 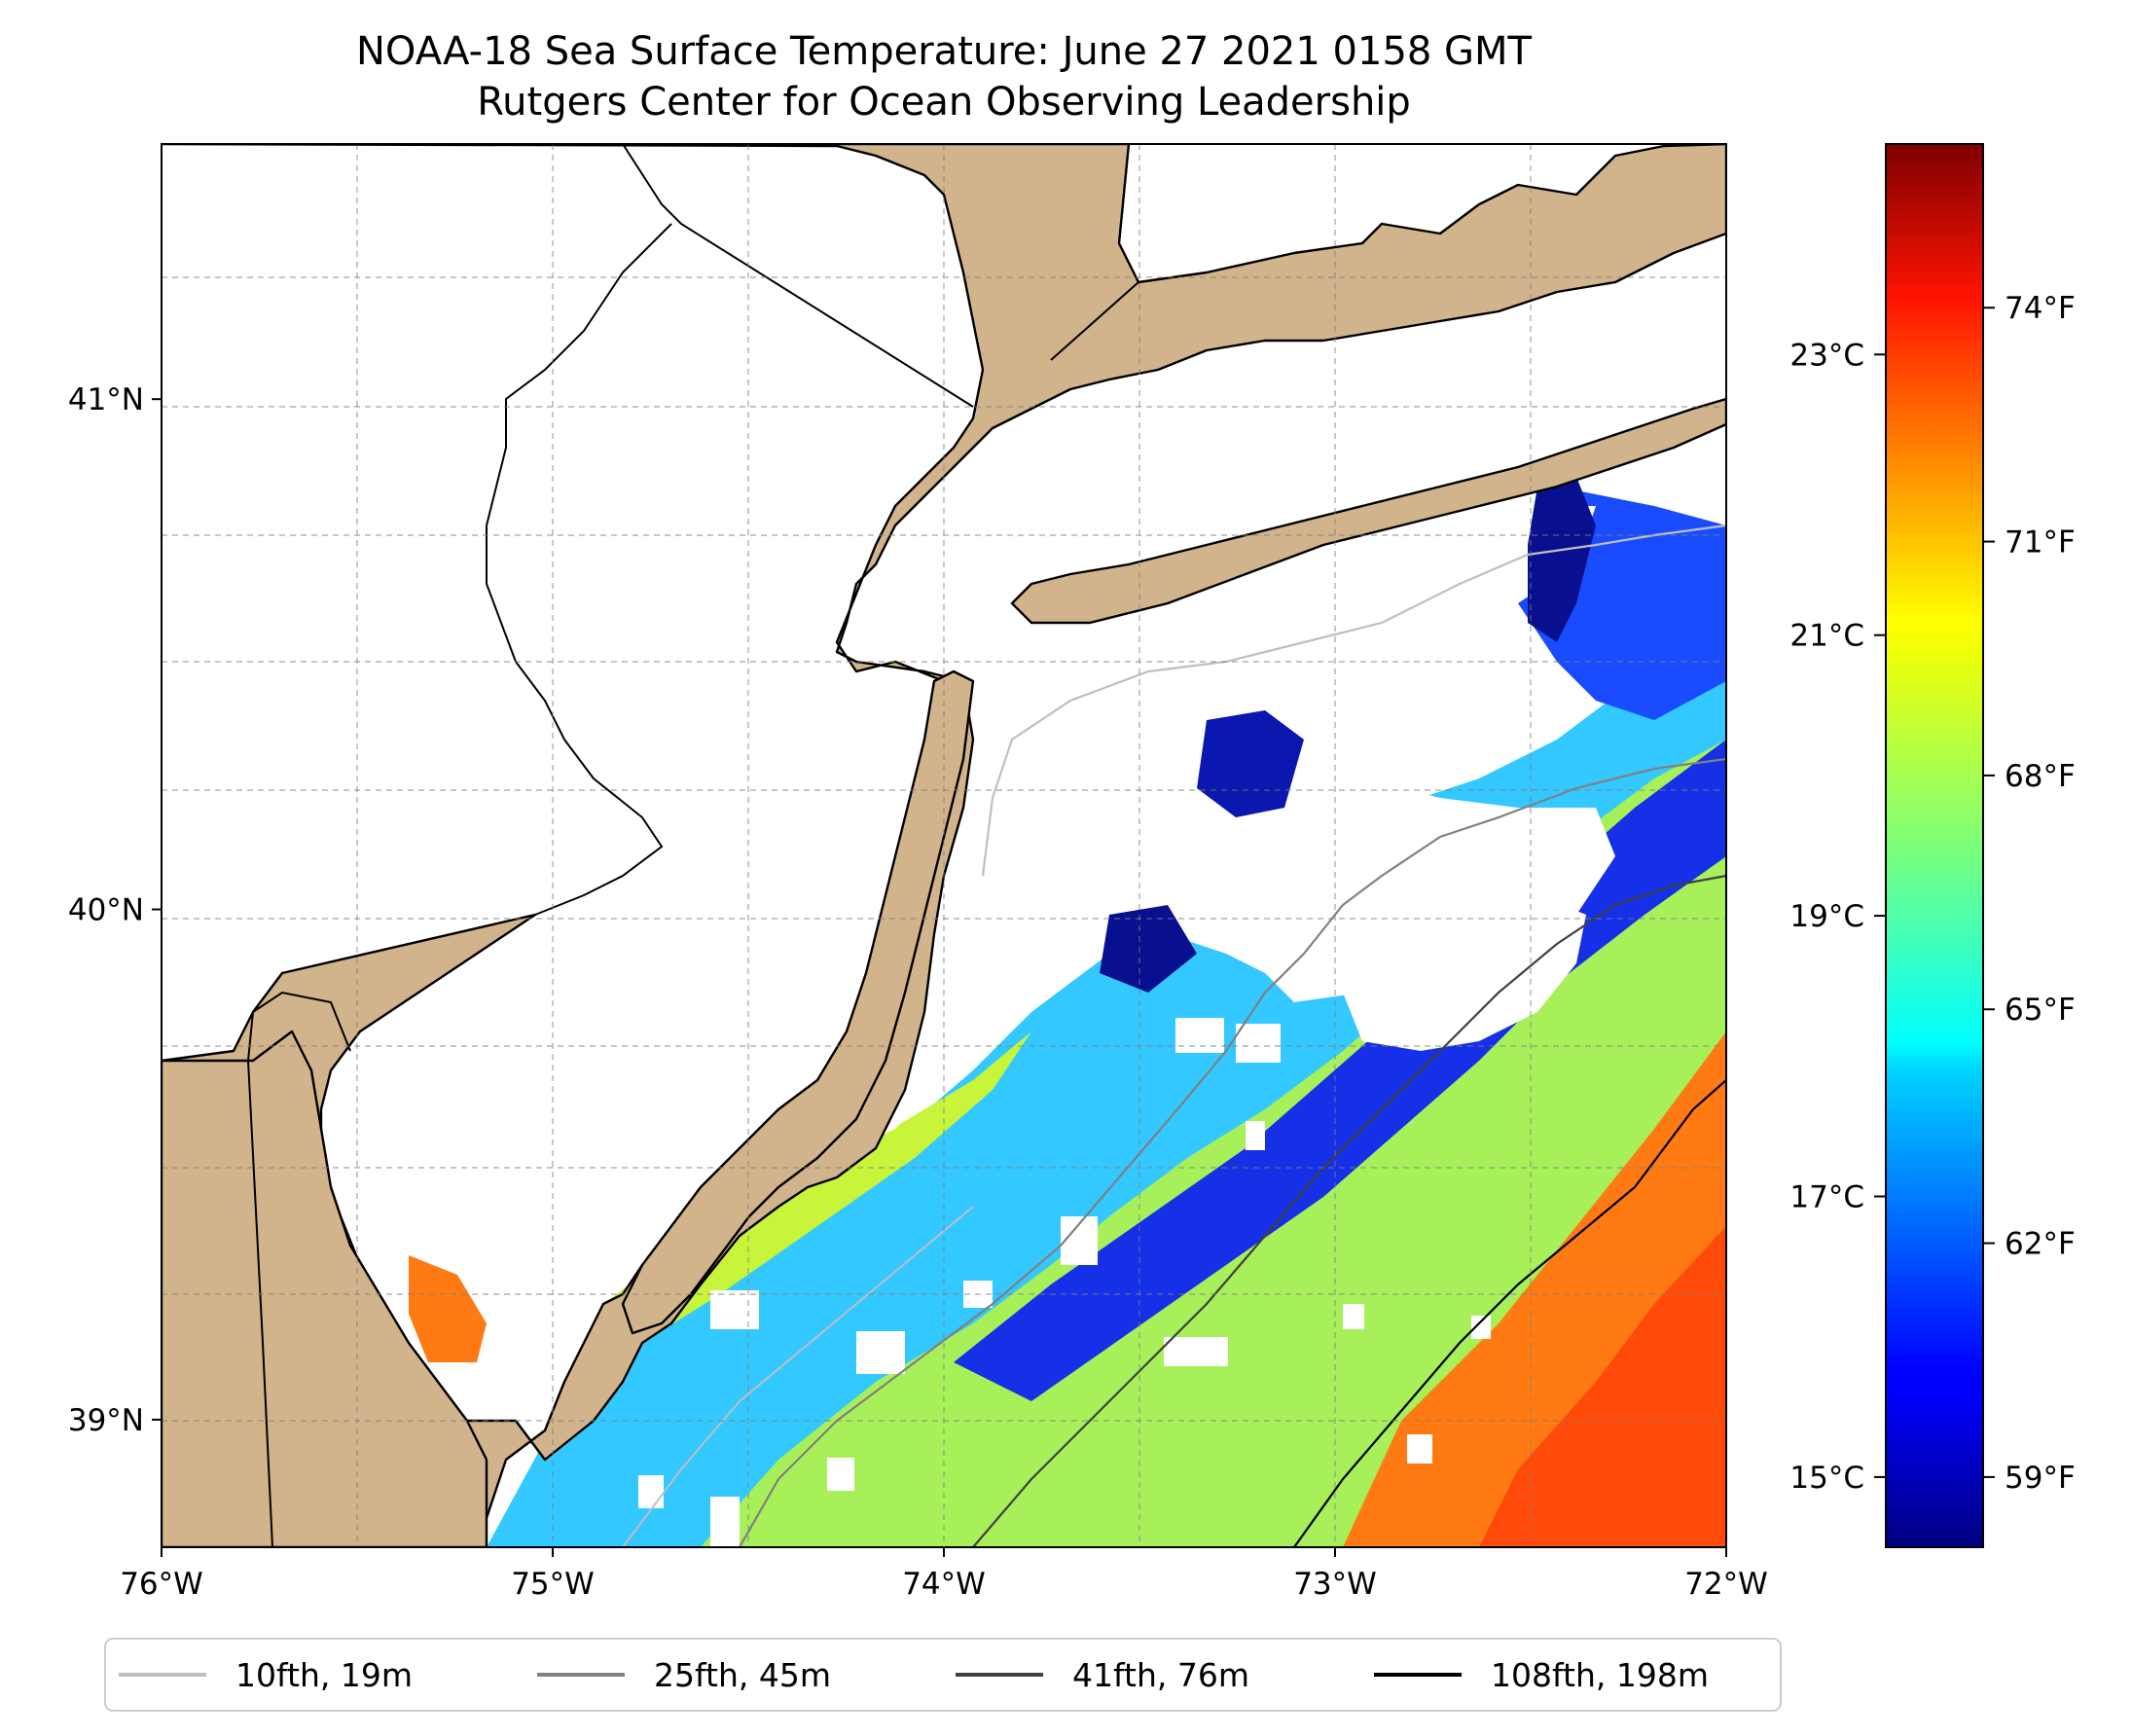 I want to click on legend-label: 10fth, 19m, so click(x=324, y=1675).